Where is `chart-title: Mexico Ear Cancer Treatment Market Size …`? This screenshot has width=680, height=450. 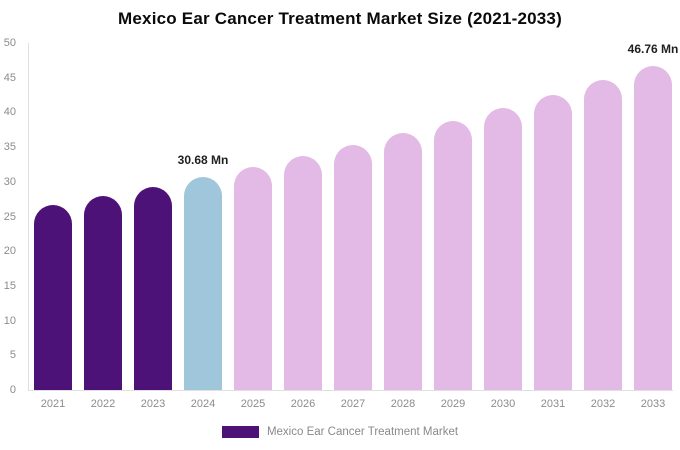 chart-title: Mexico Ear Cancer Treatment Market Size … is located at coordinates (340, 18).